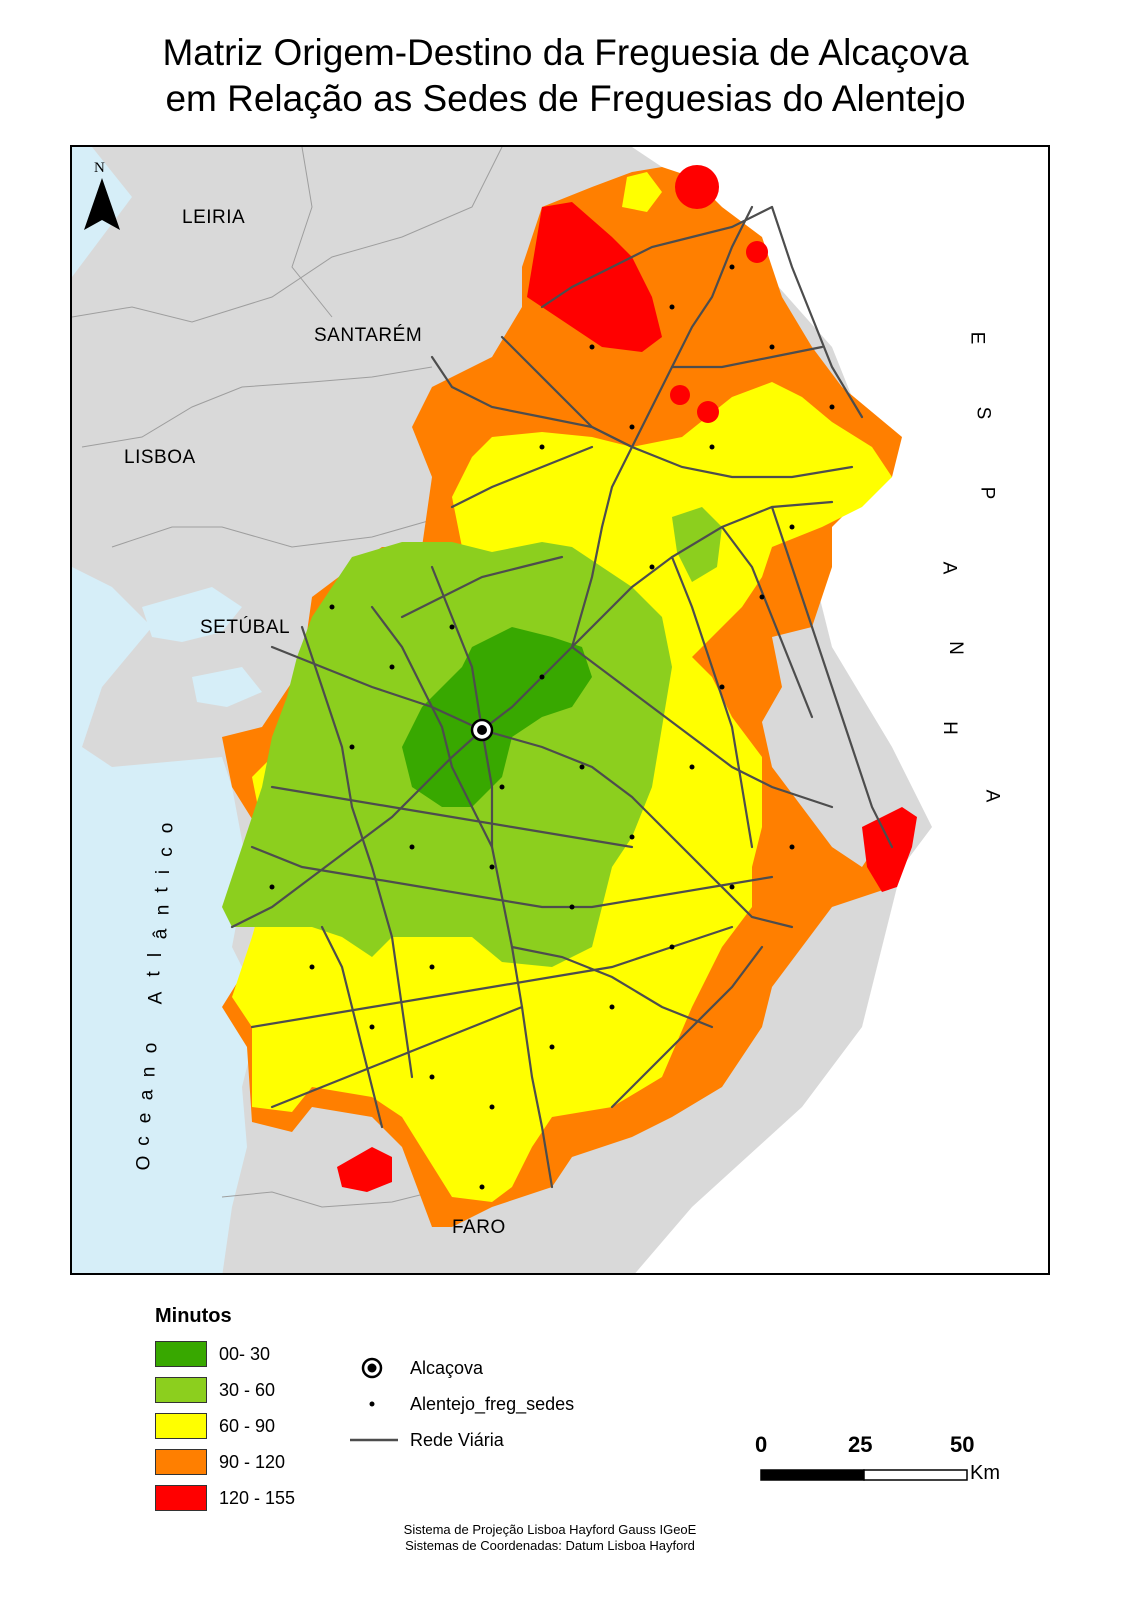 This screenshot has width=1131, height=1600. What do you see at coordinates (252, 1461) in the screenshot?
I see `legend-label: 90 - 120` at bounding box center [252, 1461].